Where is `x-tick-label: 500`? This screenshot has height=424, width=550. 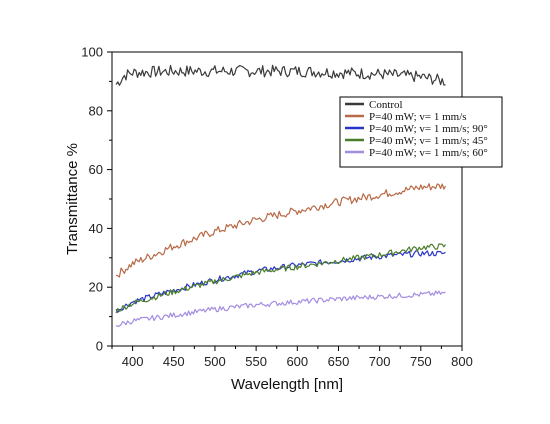
x-tick-label: 500 is located at coordinates (215, 361).